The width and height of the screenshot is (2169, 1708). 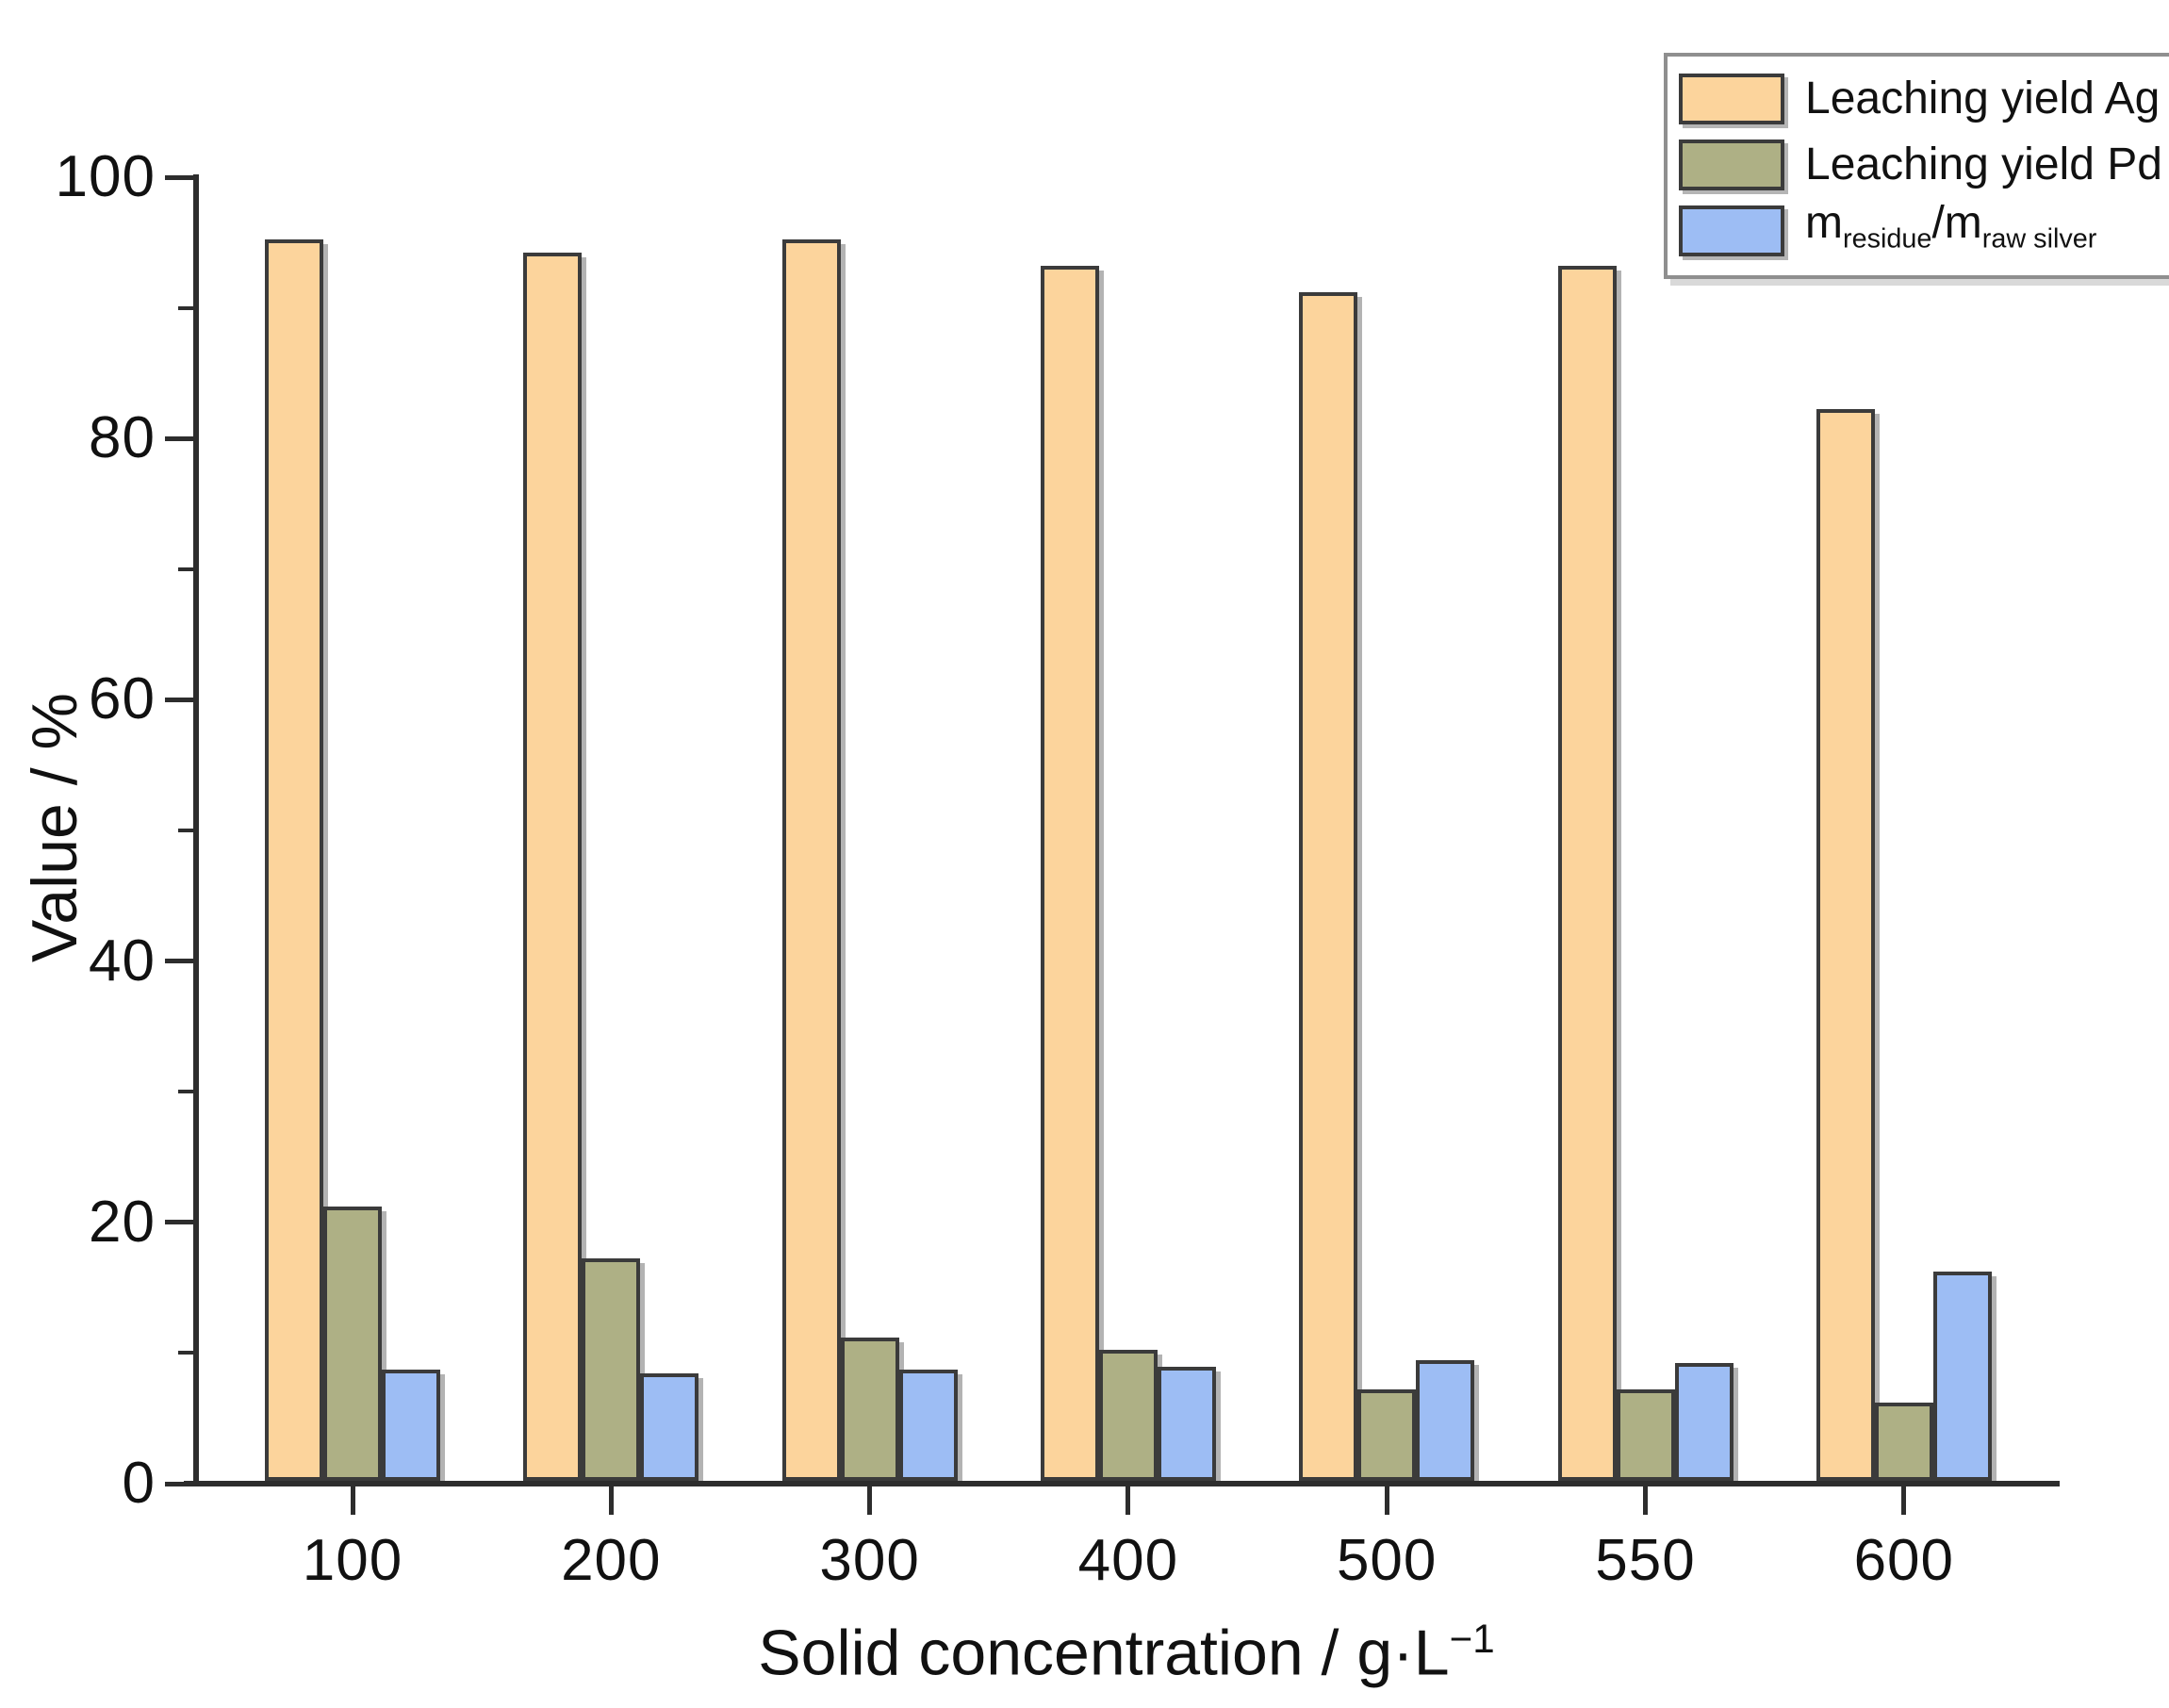 I want to click on x-tick-label-600: 600, so click(x=1904, y=1561).